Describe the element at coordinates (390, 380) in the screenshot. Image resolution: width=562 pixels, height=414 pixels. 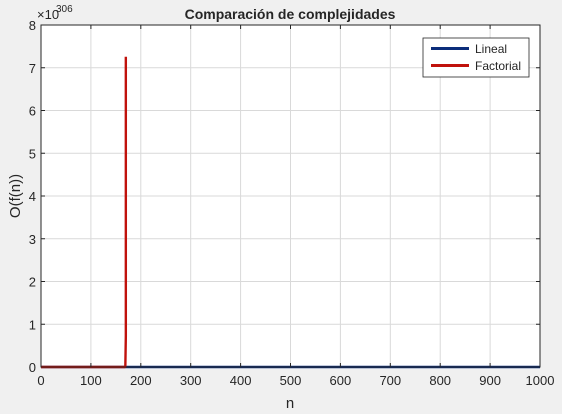
I see `x-tick-label: 700` at that location.